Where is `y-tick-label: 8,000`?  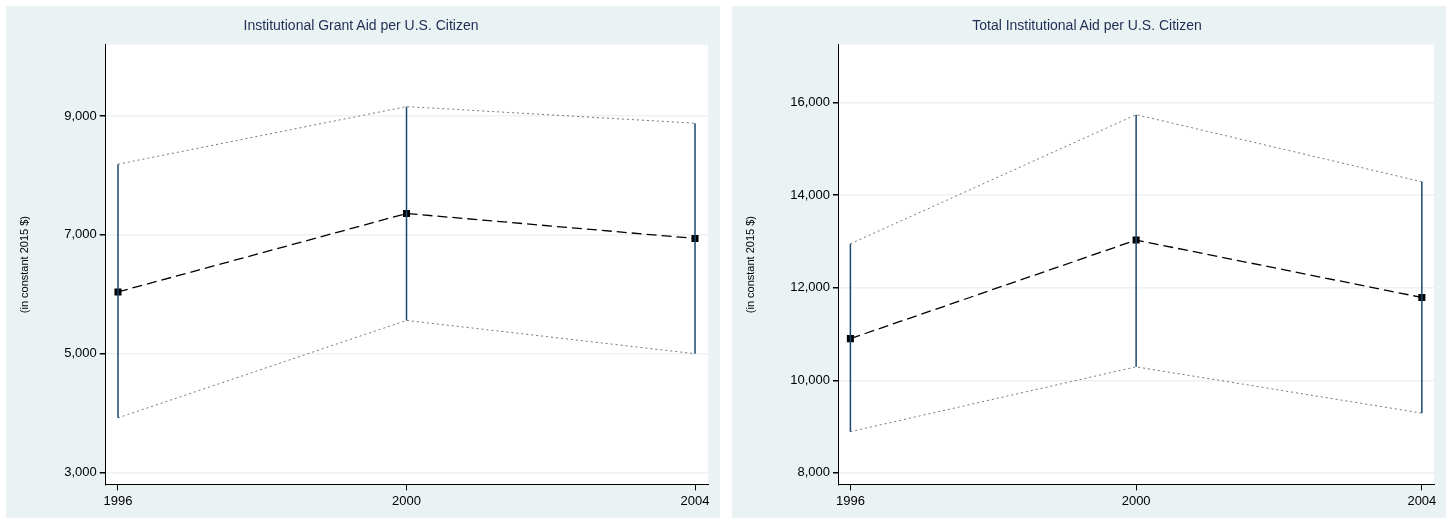 y-tick-label: 8,000 is located at coordinates (813, 472).